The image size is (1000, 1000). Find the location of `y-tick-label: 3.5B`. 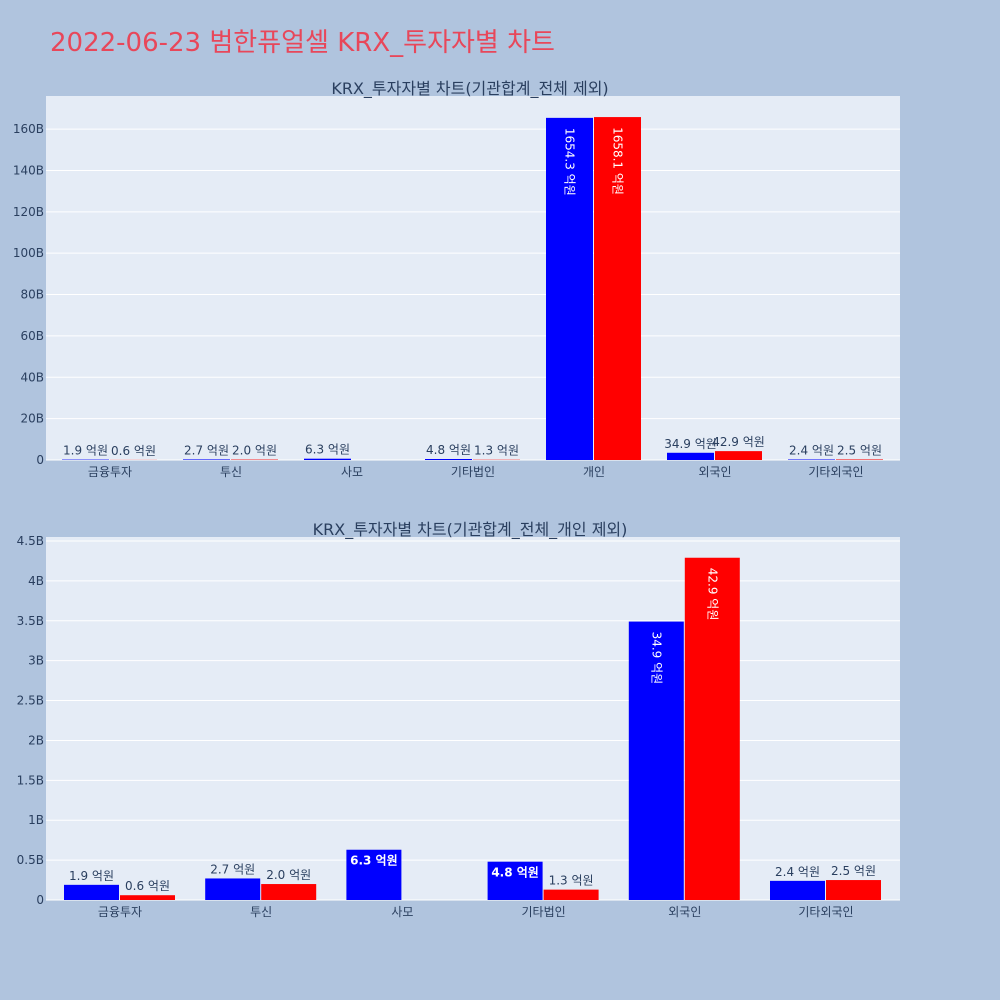

y-tick-label: 3.5B is located at coordinates (30, 621).